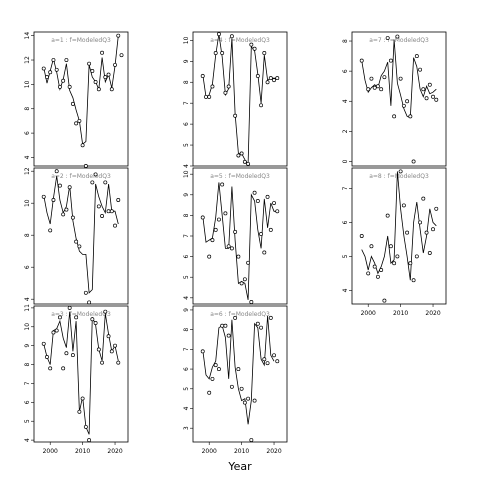 This screenshot has height=480, width=480. What do you see at coordinates (81, 90) in the screenshot?
I see `panel-1-series-line` at bounding box center [81, 90].